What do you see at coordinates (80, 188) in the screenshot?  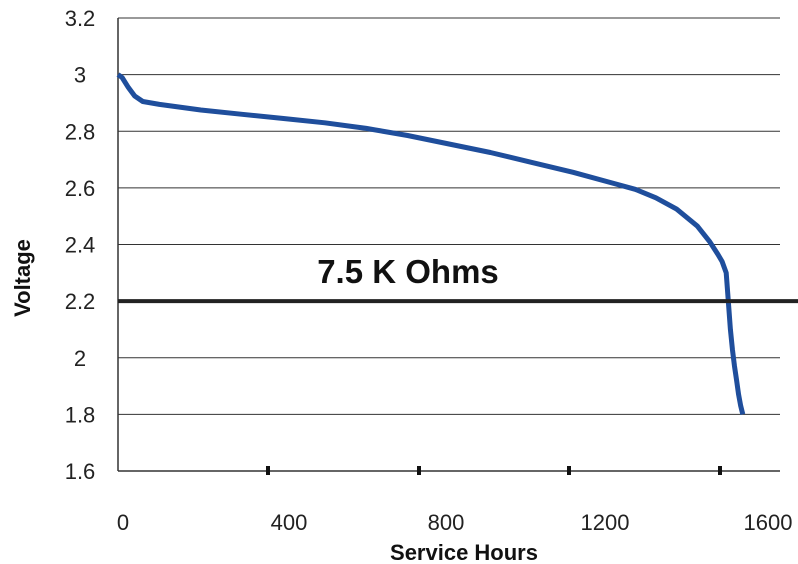 I see `y-tick-label: 2.6` at bounding box center [80, 188].